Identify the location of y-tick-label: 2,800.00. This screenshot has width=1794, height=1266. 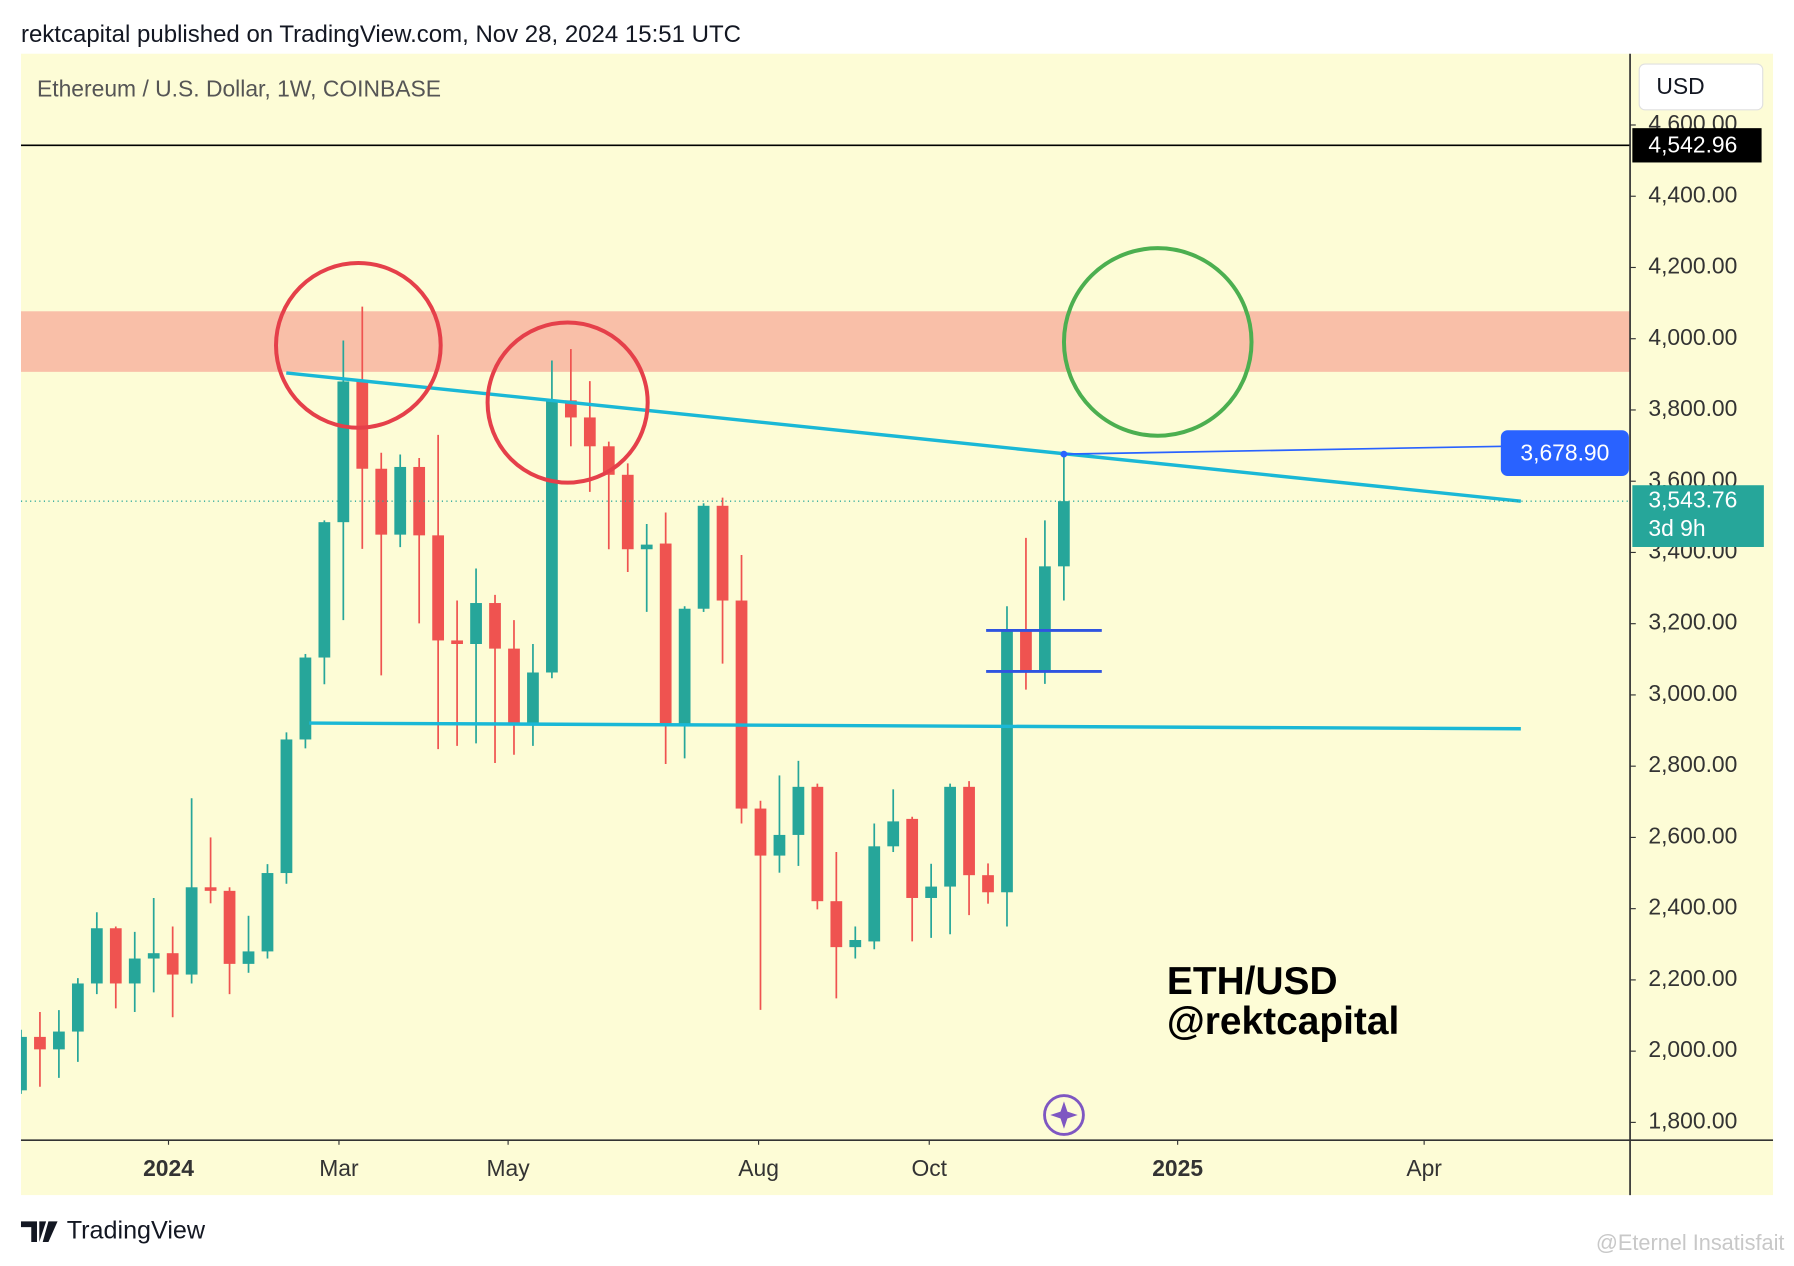
(1692, 764).